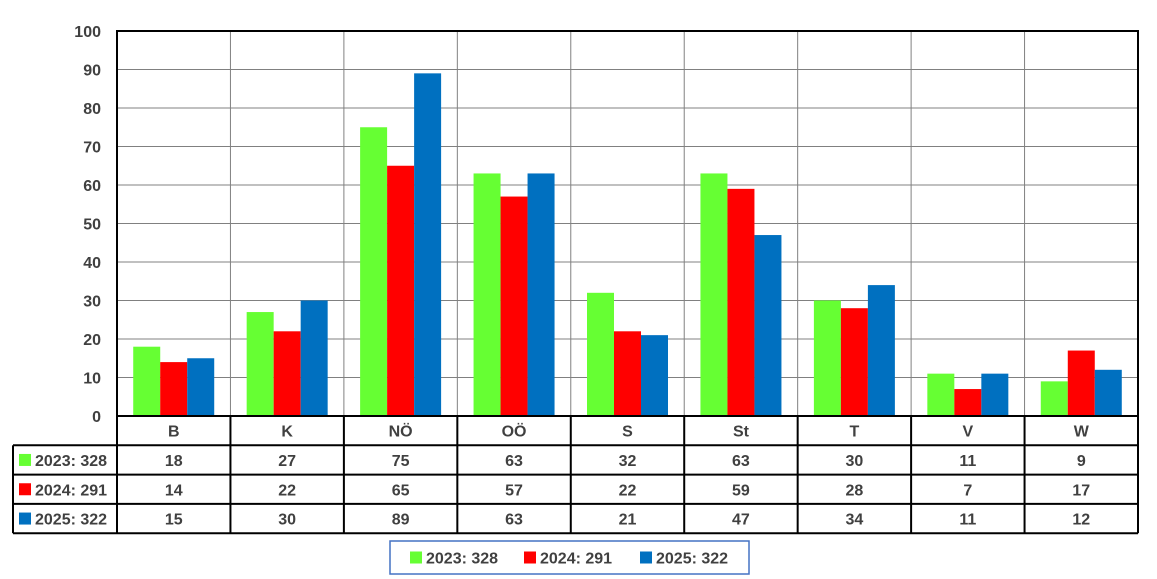  What do you see at coordinates (854, 490) in the screenshot?
I see `data-table-value: 28` at bounding box center [854, 490].